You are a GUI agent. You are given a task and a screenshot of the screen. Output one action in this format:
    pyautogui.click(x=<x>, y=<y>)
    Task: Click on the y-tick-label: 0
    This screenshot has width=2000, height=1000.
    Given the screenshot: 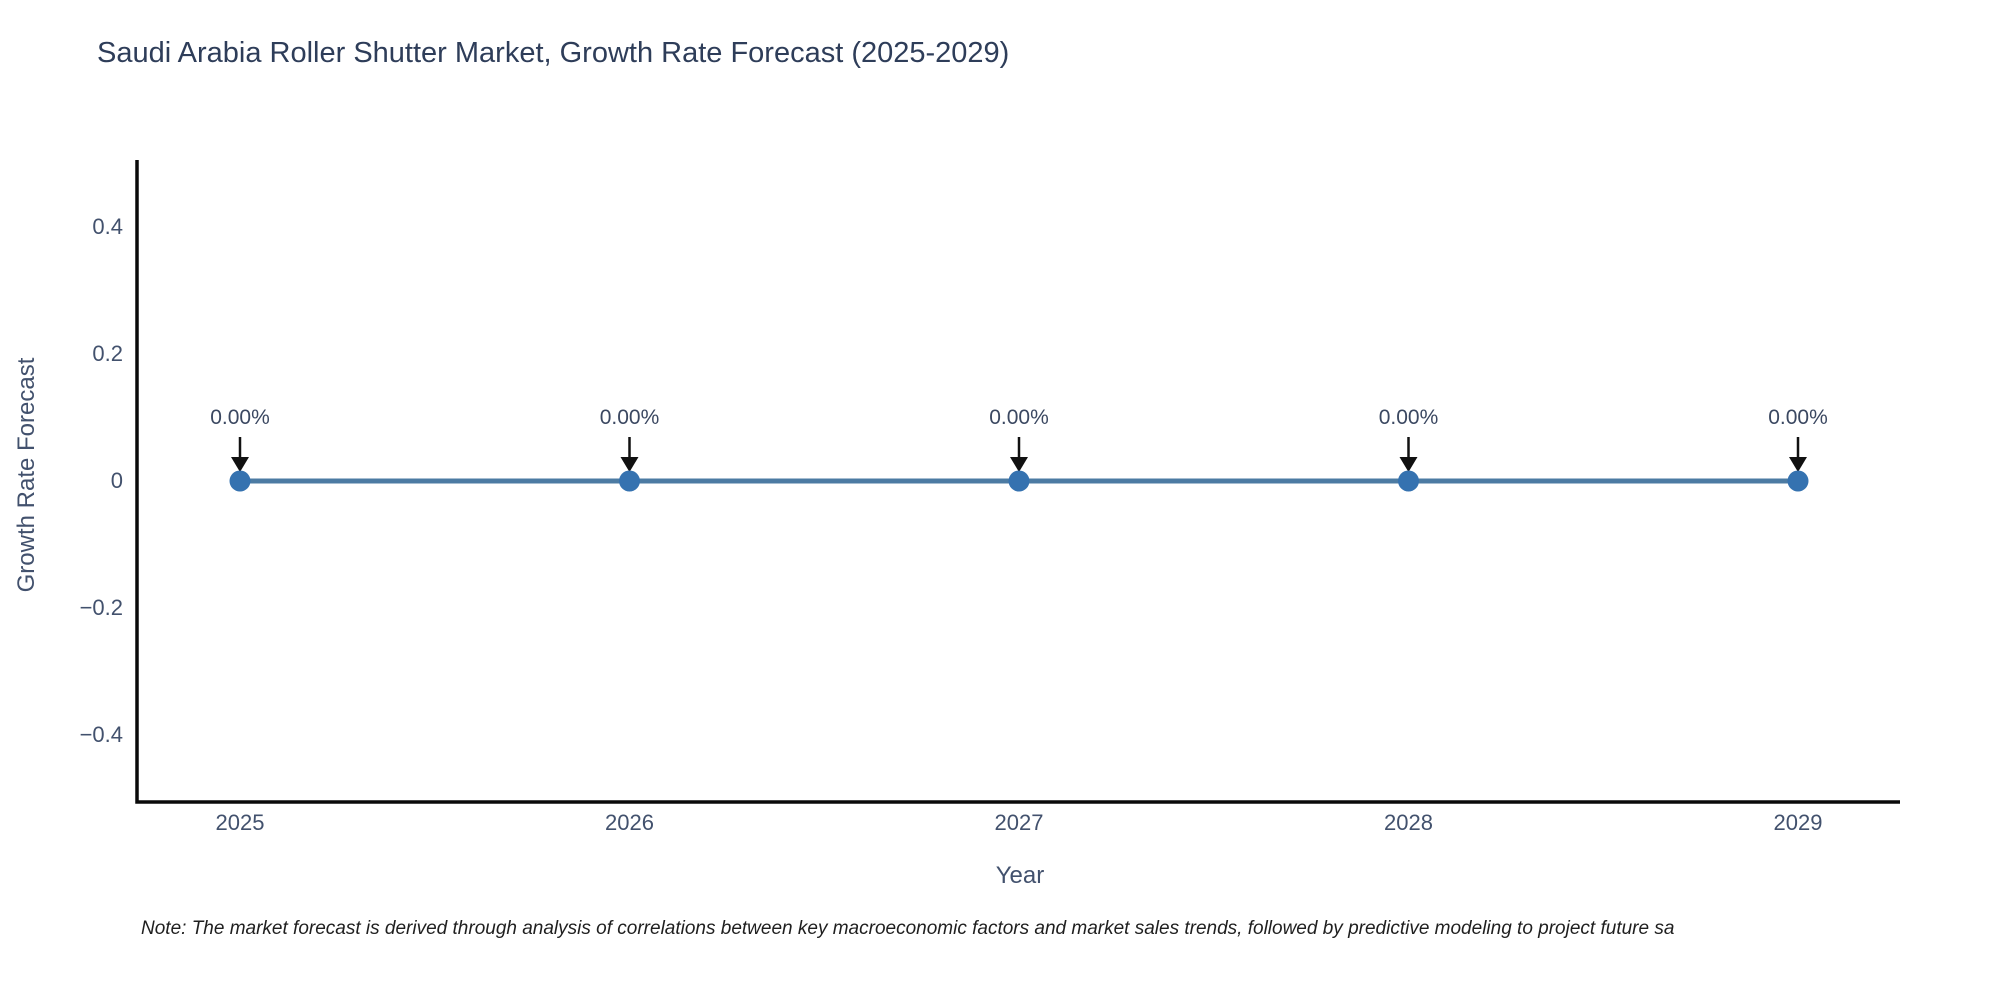 What is the action you would take?
    pyautogui.click(x=116, y=480)
    